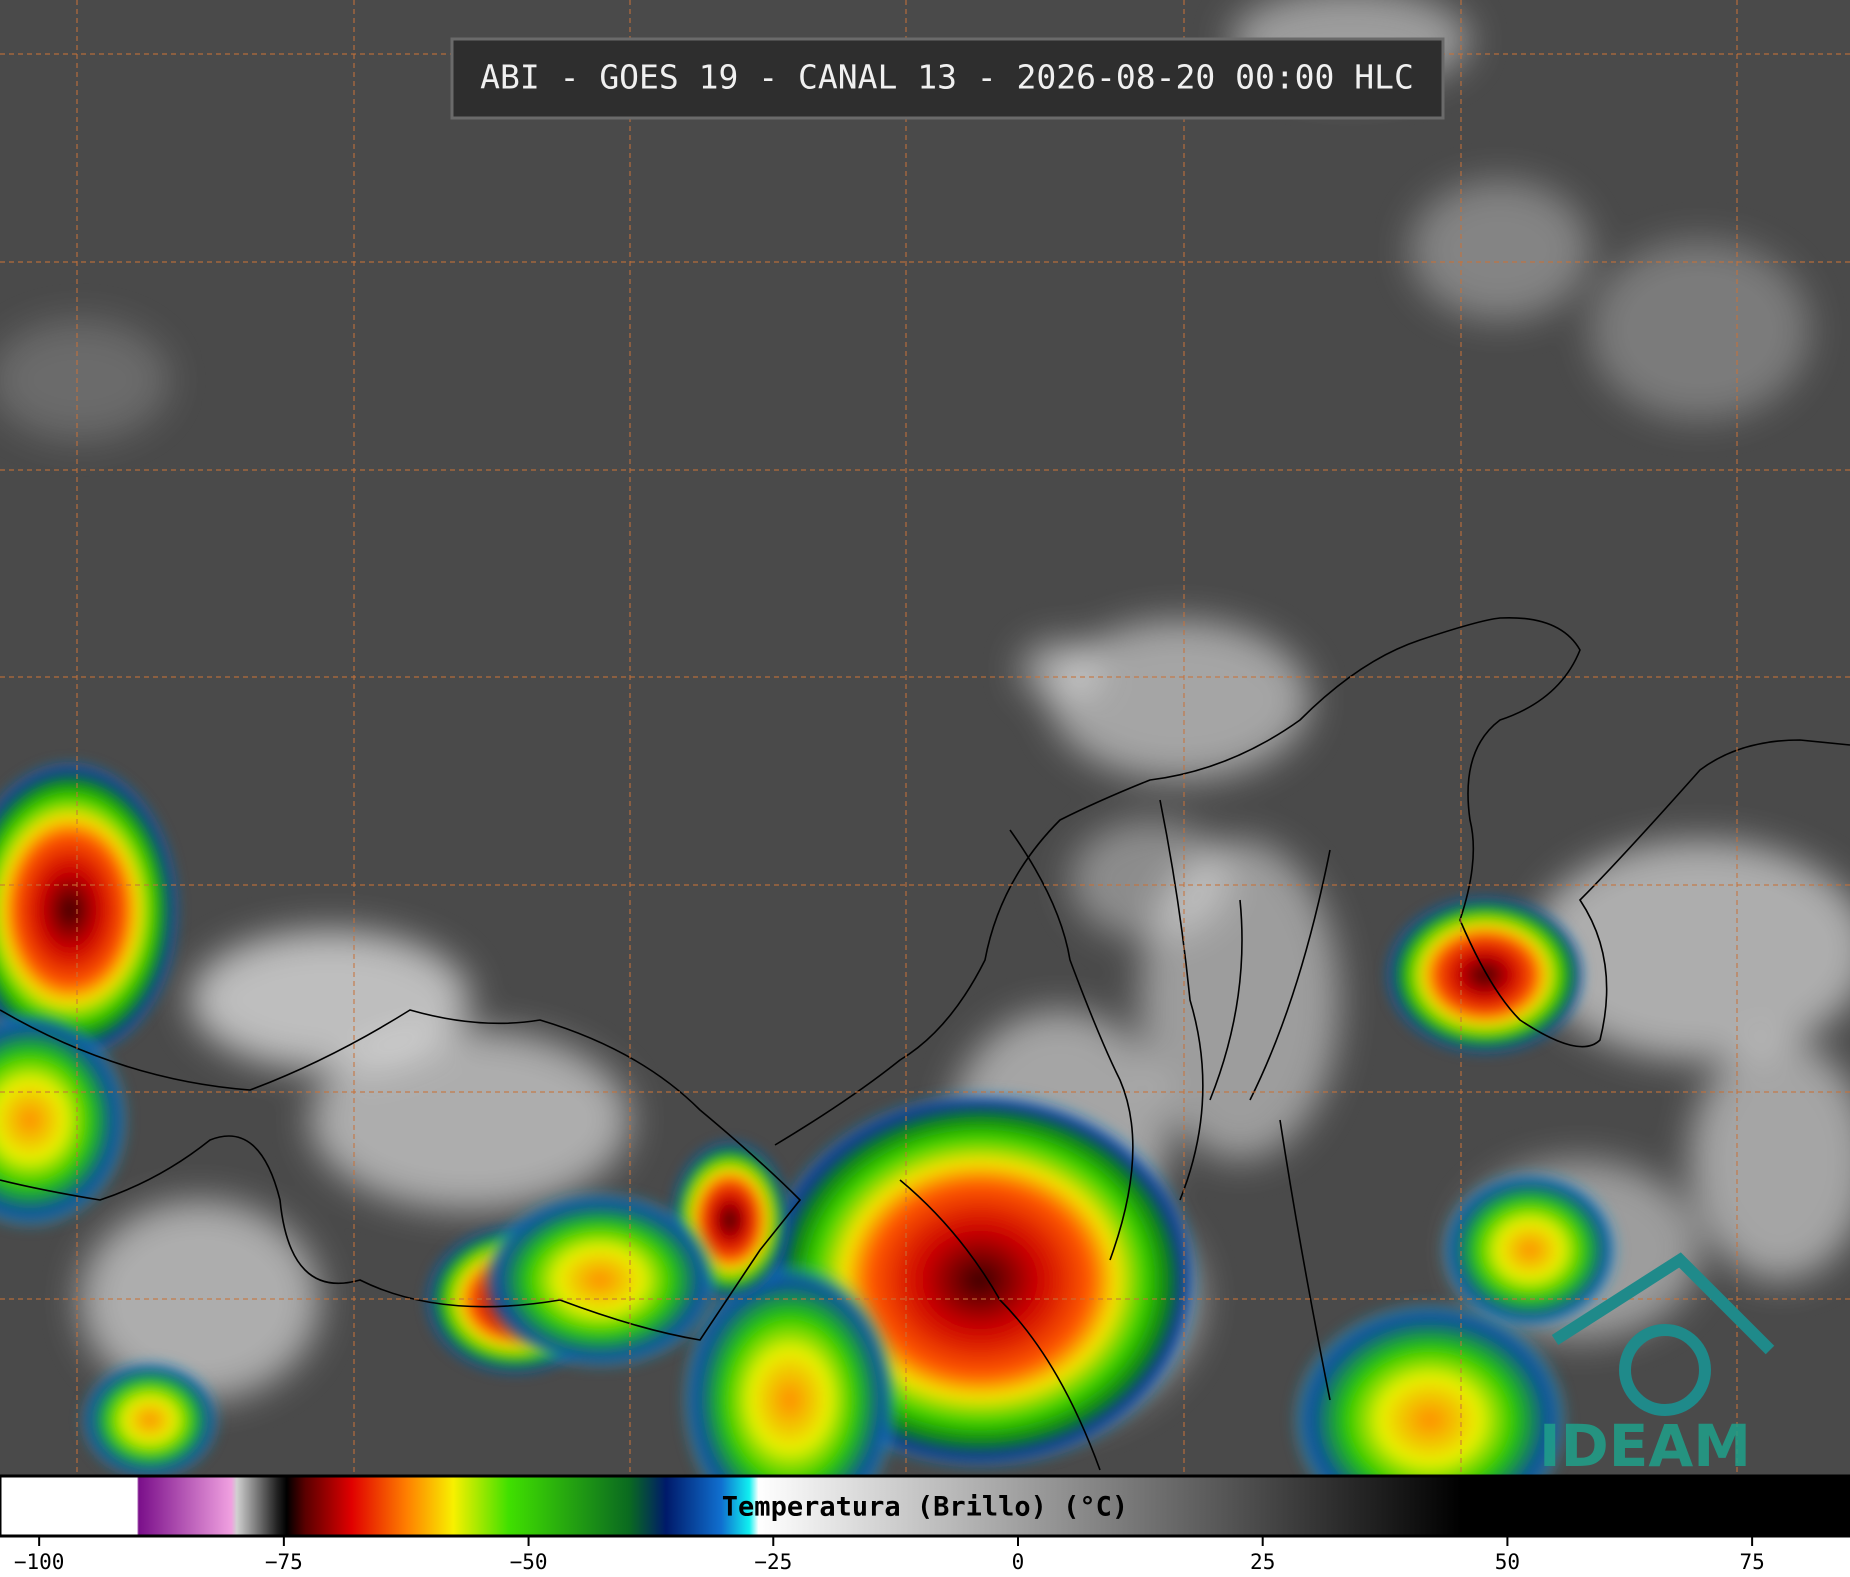  I want to click on colorbar-label: Temperatura (Brillo) (°C), so click(925, 1507).